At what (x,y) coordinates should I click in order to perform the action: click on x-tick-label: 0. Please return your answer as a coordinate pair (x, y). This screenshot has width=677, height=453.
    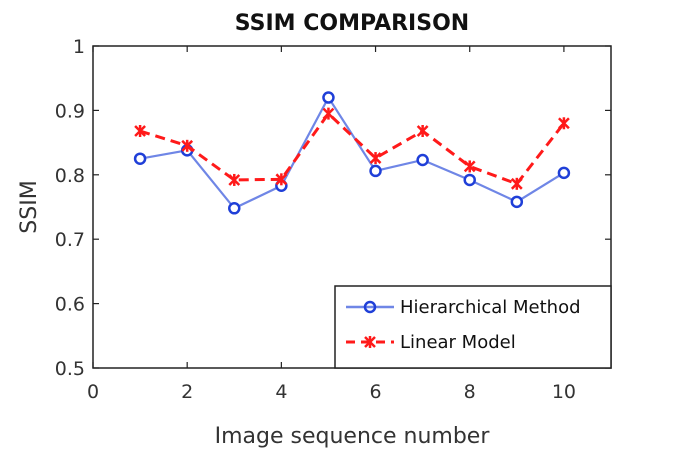
    Looking at the image, I should click on (93, 392).